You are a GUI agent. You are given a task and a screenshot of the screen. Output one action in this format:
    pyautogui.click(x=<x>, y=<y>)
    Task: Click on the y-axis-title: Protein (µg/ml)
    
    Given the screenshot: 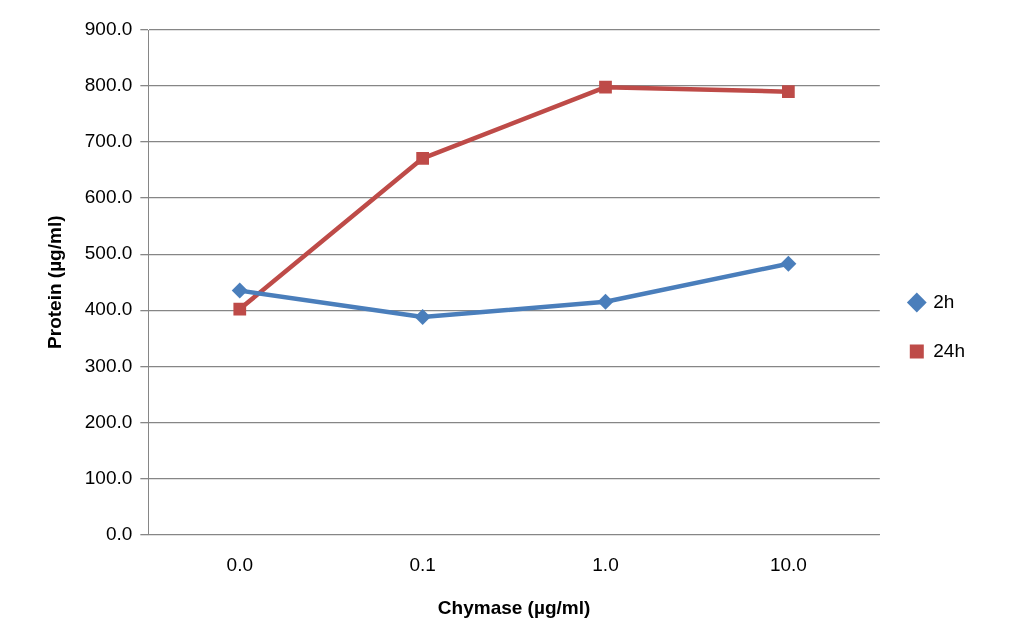 What is the action you would take?
    pyautogui.click(x=54, y=282)
    